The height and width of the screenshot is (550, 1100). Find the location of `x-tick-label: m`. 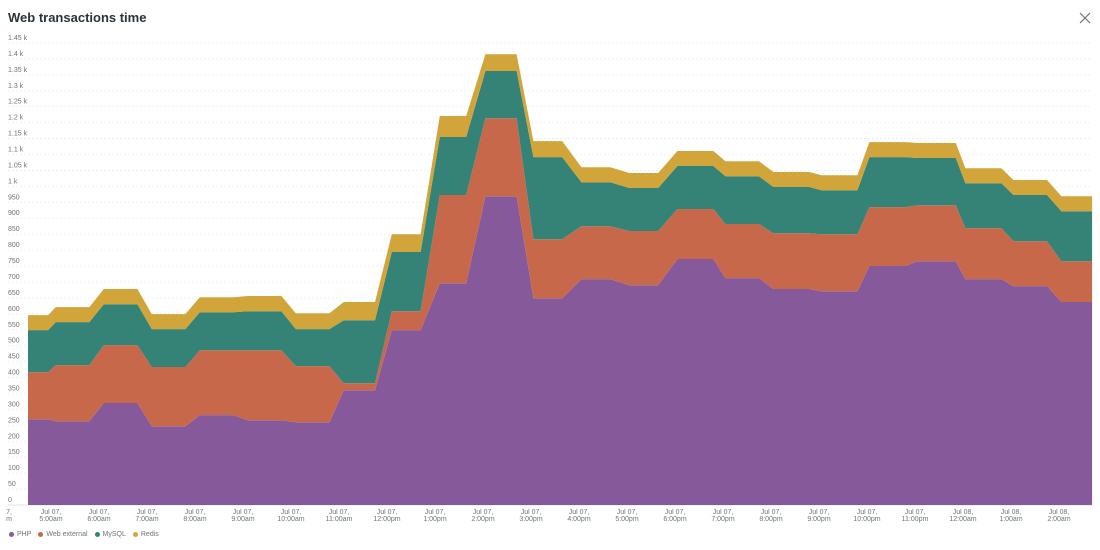

x-tick-label: m is located at coordinates (9, 519).